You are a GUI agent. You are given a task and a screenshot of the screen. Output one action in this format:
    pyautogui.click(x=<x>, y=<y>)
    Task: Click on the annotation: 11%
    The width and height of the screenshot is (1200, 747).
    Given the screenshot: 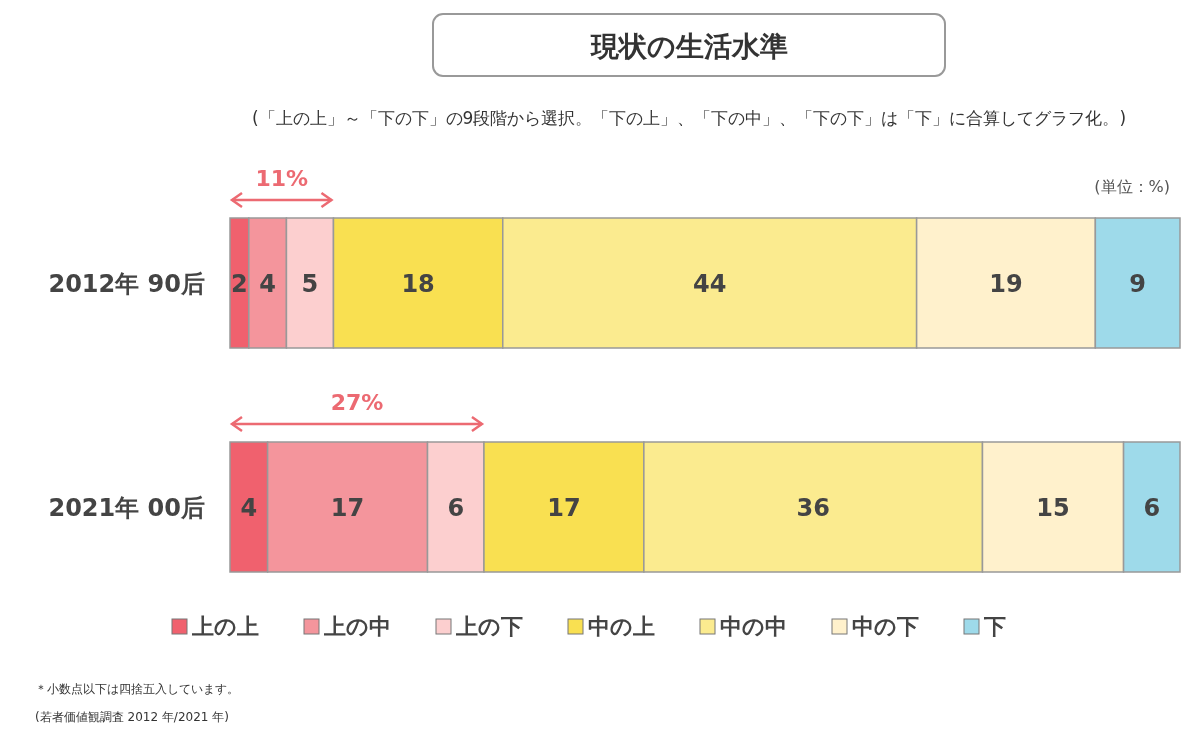 What is the action you would take?
    pyautogui.click(x=282, y=178)
    